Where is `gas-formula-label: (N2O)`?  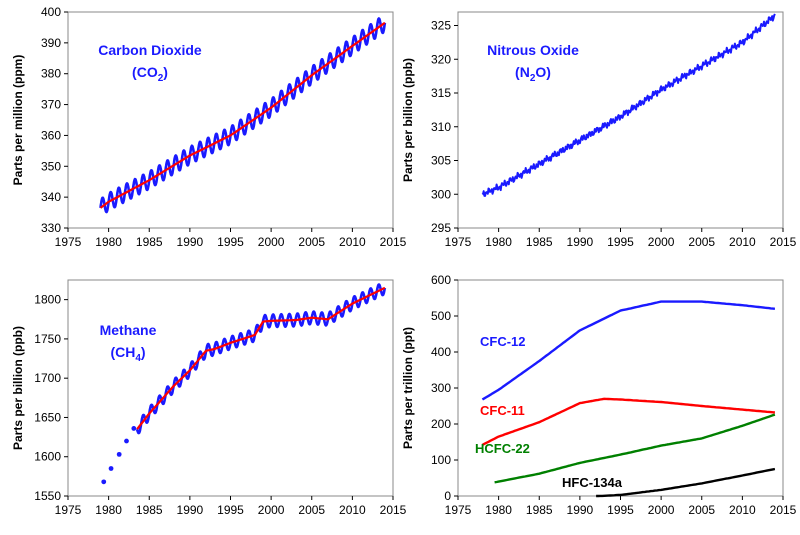 gas-formula-label: (N2O) is located at coordinates (533, 74).